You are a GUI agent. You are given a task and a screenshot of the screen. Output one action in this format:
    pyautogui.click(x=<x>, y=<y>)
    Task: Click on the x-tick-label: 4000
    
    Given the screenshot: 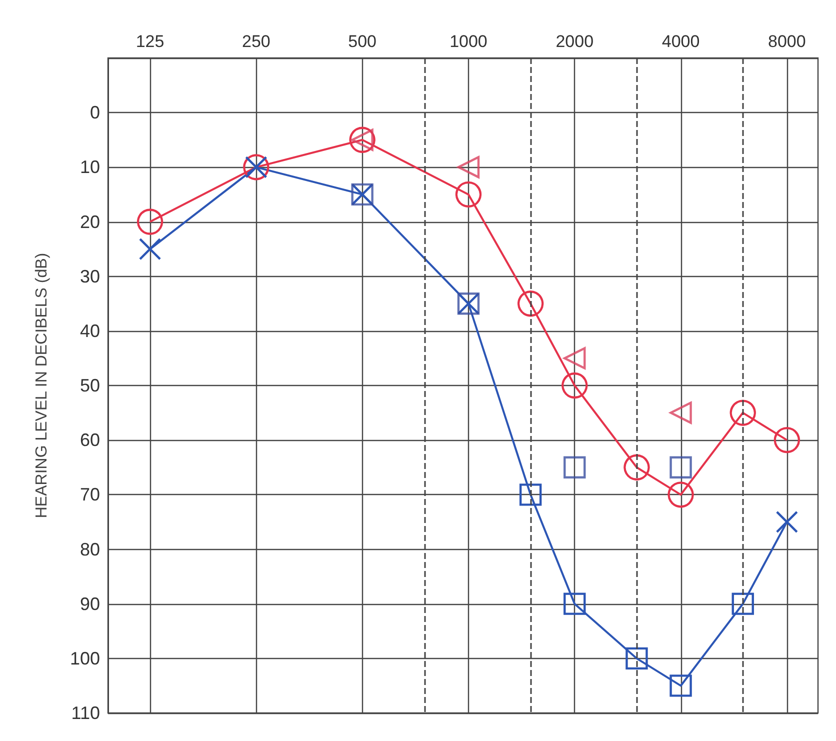 What is the action you would take?
    pyautogui.click(x=681, y=41)
    